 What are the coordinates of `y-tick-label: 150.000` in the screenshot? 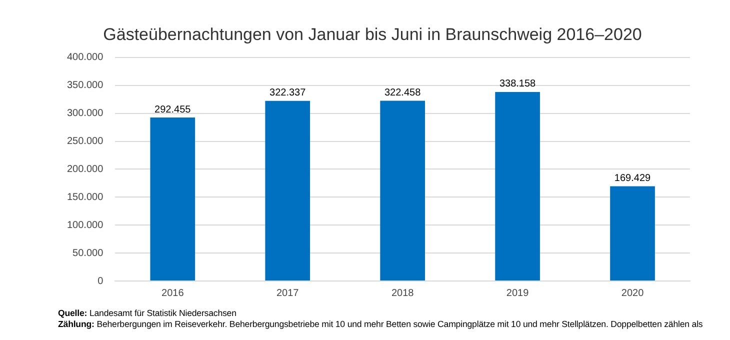 It's located at (85, 197).